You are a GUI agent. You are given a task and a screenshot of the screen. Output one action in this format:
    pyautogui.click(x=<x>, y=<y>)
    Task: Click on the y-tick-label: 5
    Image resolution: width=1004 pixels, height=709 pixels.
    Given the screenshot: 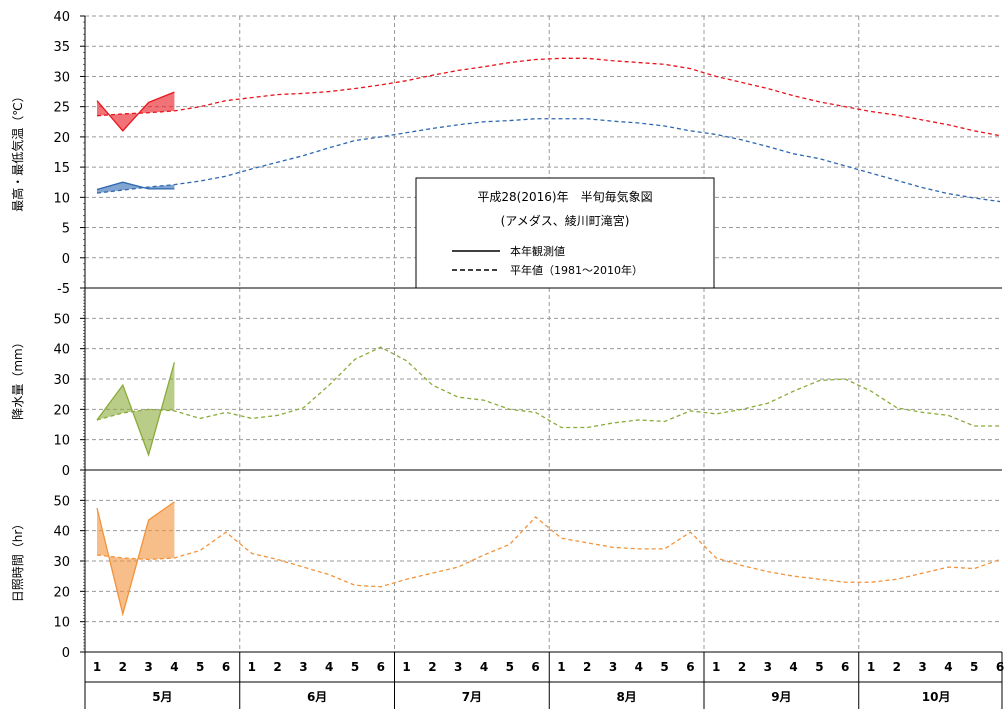 What is the action you would take?
    pyautogui.click(x=66, y=229)
    